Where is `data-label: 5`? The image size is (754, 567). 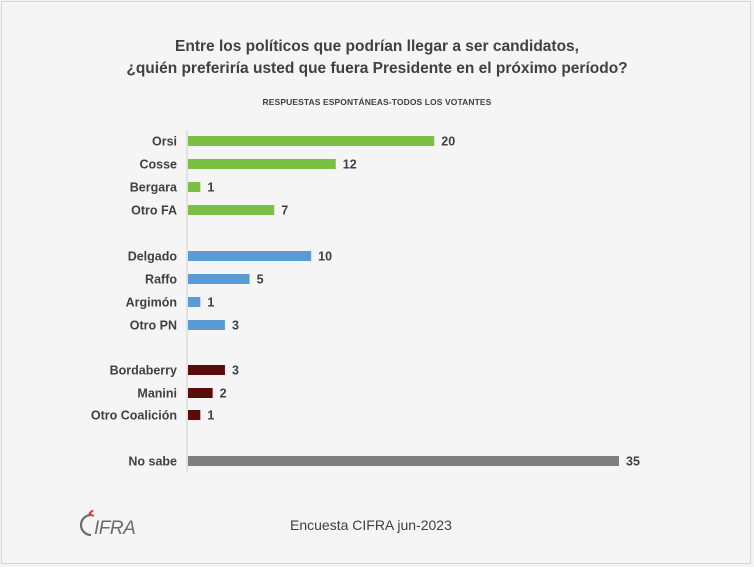 data-label: 5 is located at coordinates (260, 280).